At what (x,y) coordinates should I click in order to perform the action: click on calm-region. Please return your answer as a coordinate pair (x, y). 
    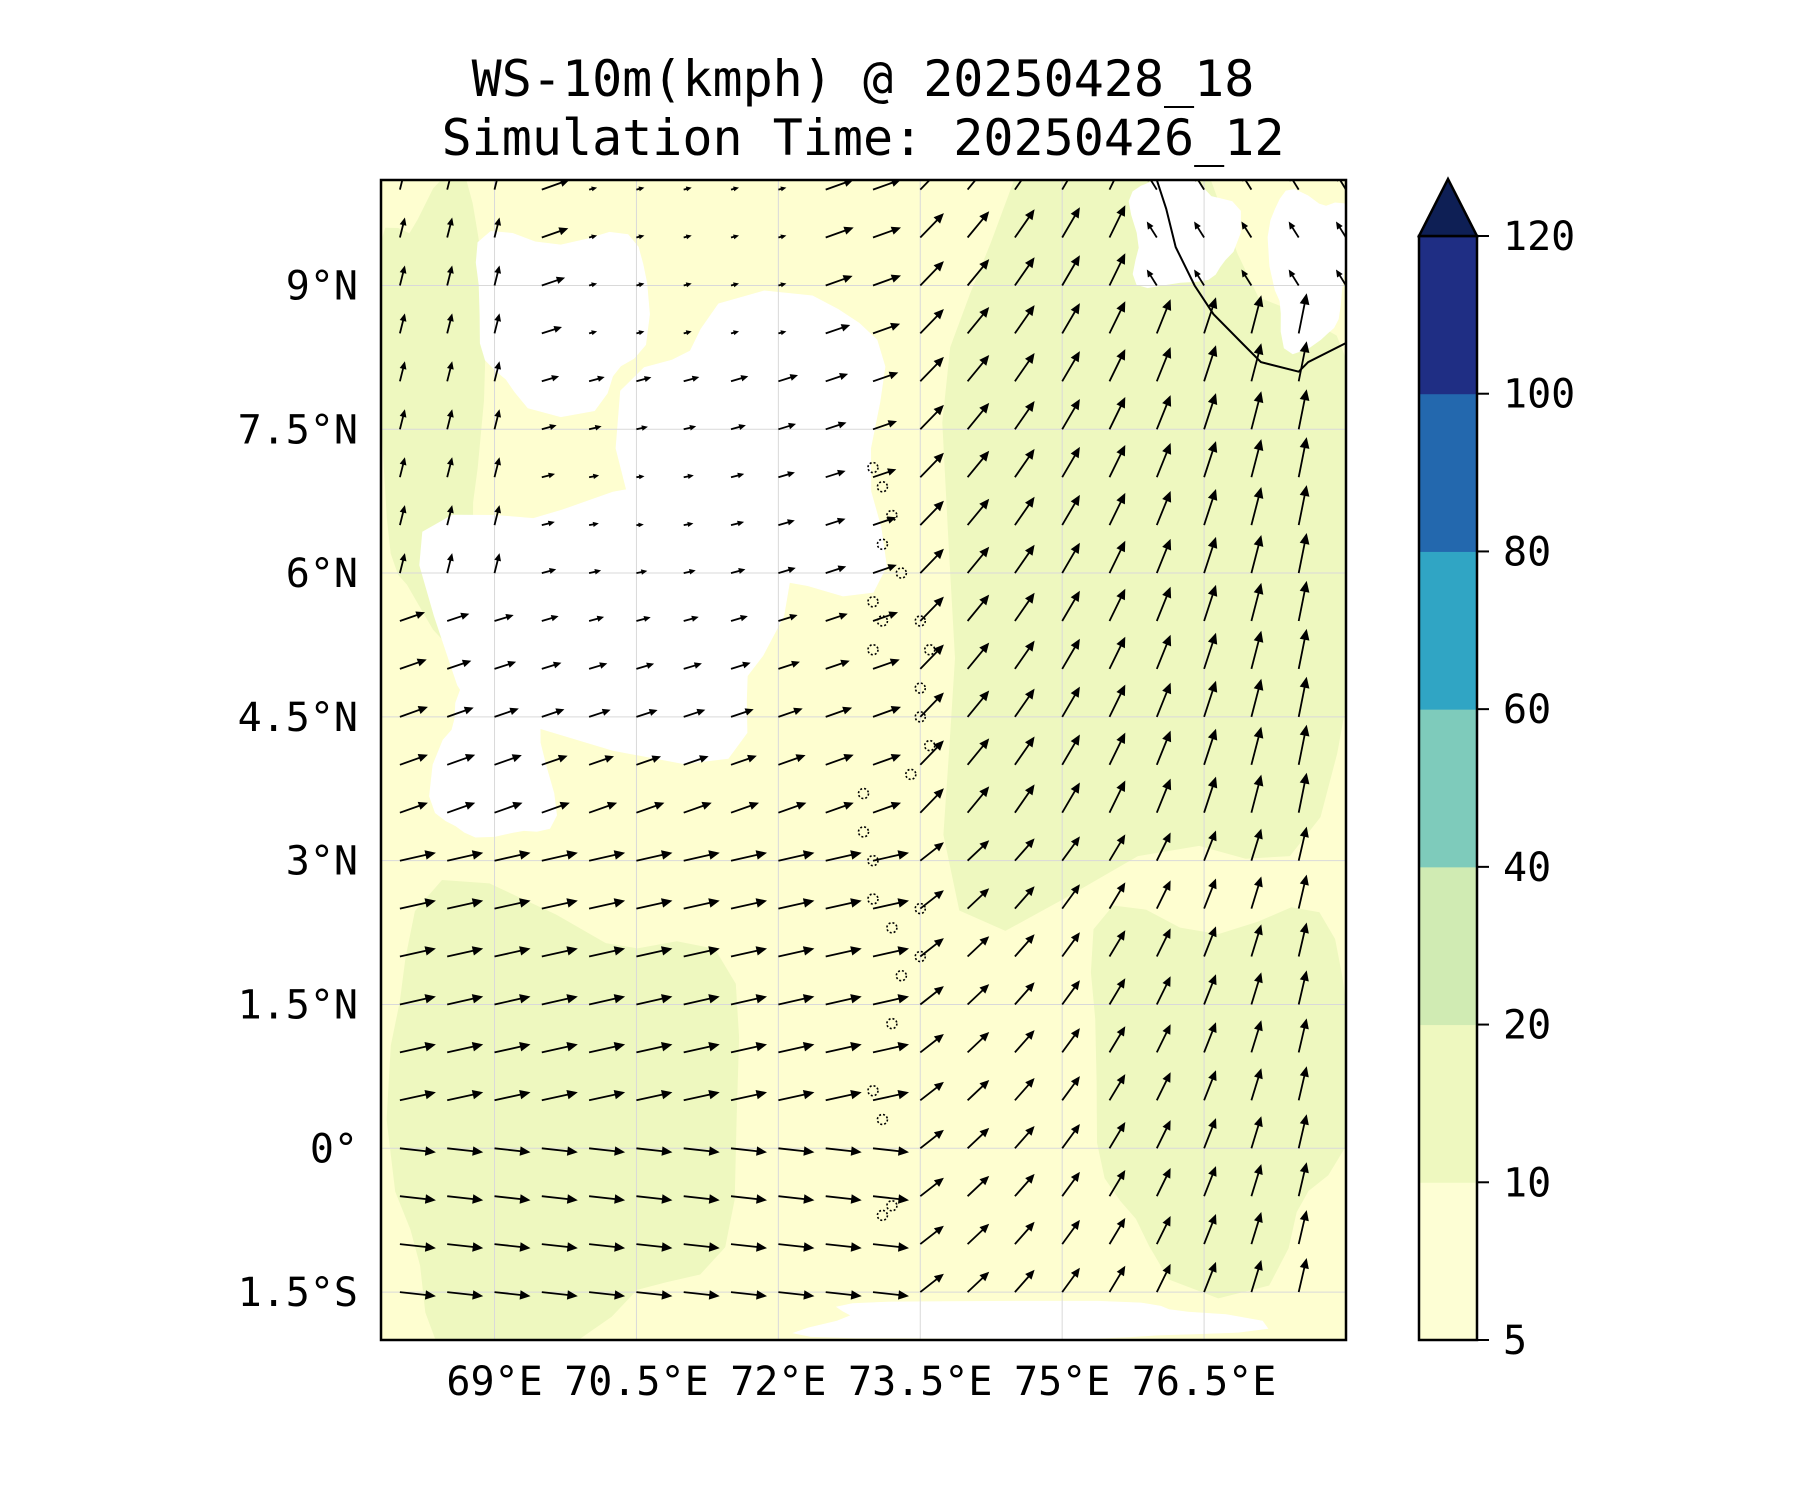
    Looking at the image, I should click on (1306, 272).